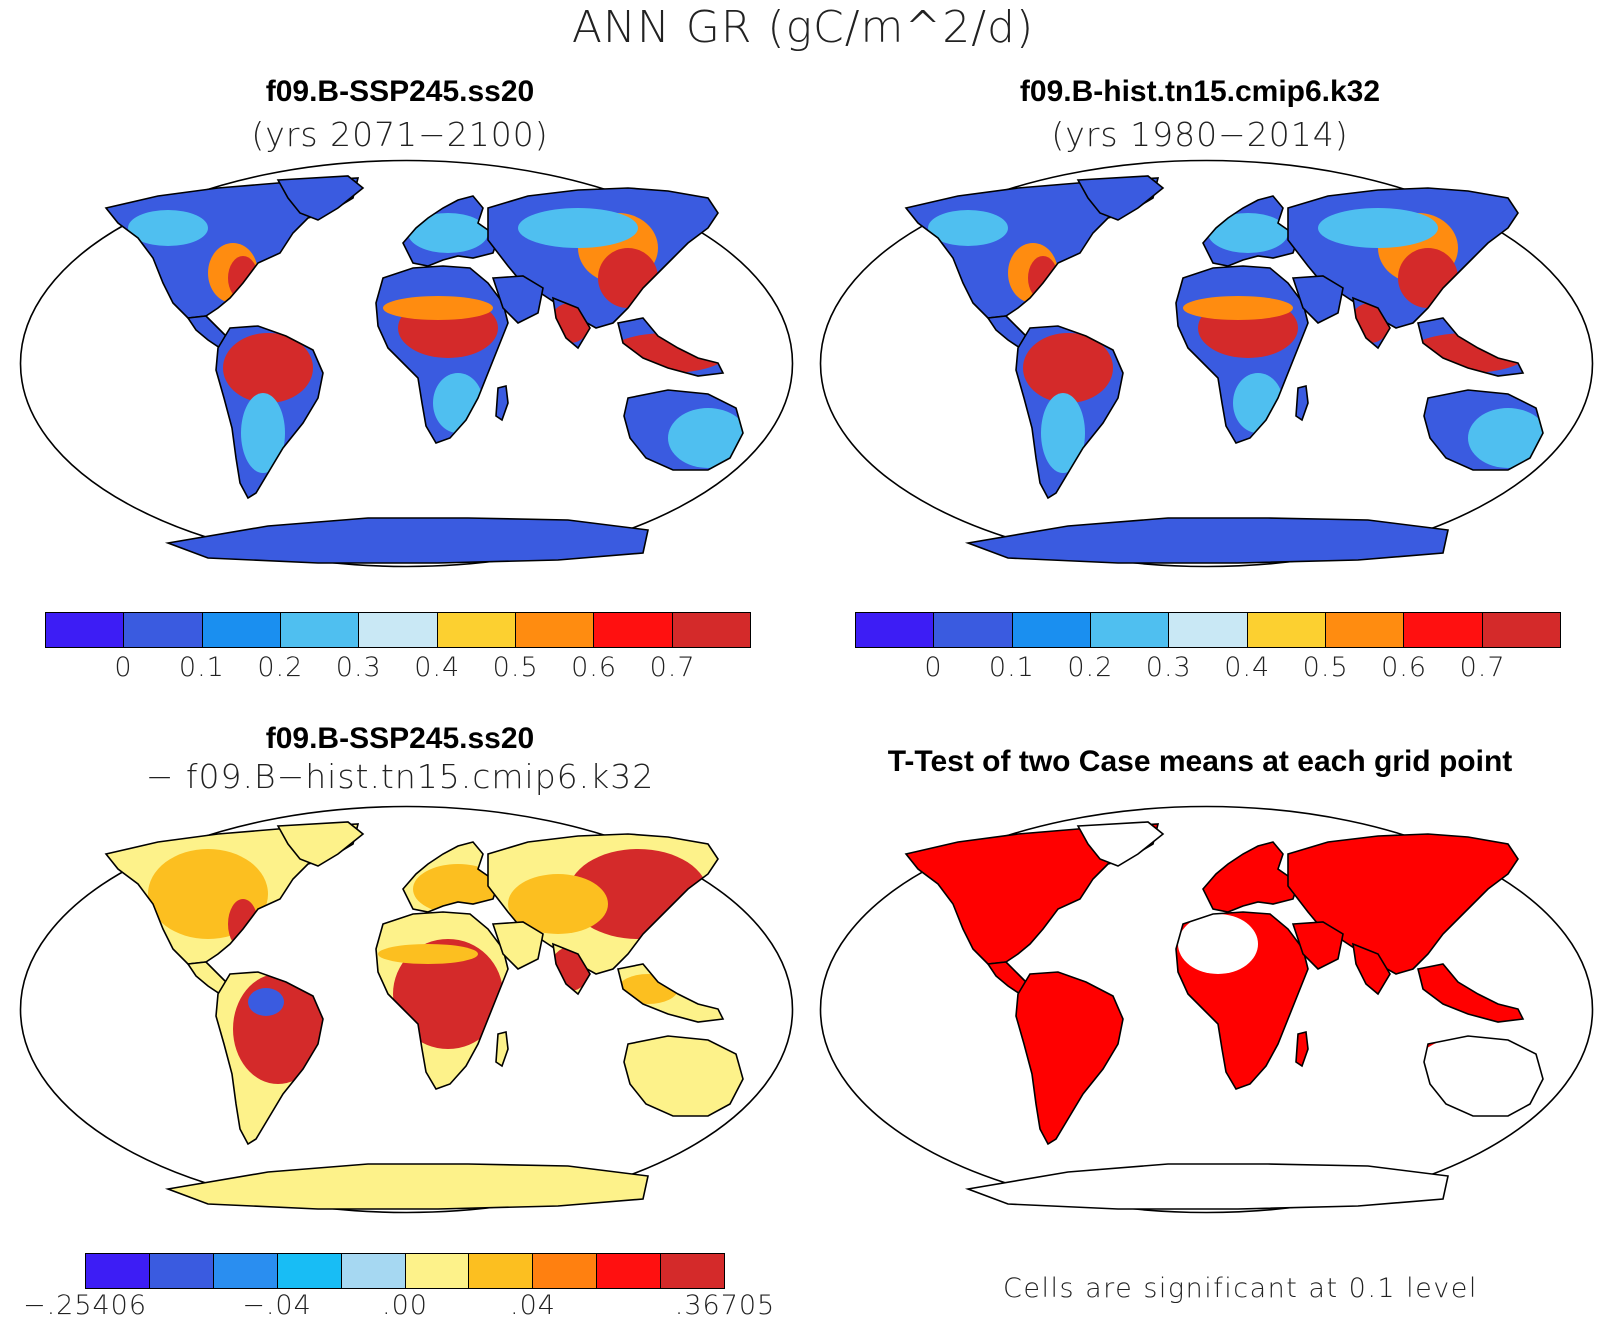 Image resolution: width=1606 pixels, height=1324 pixels. I want to click on colorbar-top-right, so click(1208, 630).